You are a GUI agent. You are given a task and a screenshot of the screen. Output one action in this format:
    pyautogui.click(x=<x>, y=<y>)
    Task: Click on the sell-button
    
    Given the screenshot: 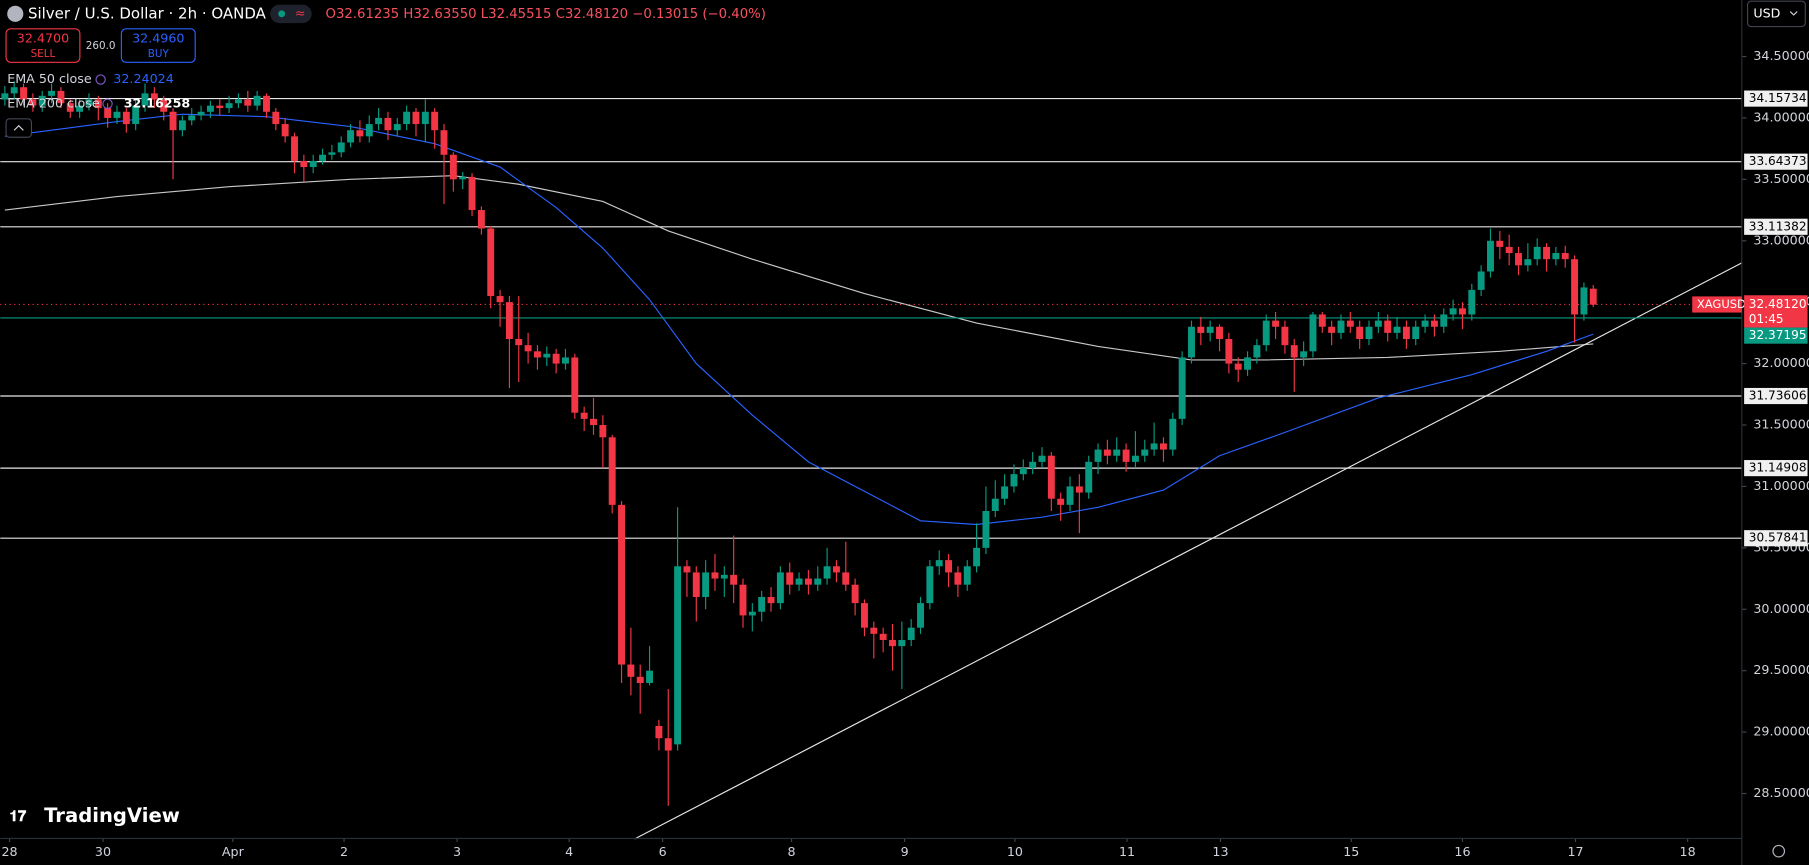 What is the action you would take?
    pyautogui.click(x=43, y=45)
    